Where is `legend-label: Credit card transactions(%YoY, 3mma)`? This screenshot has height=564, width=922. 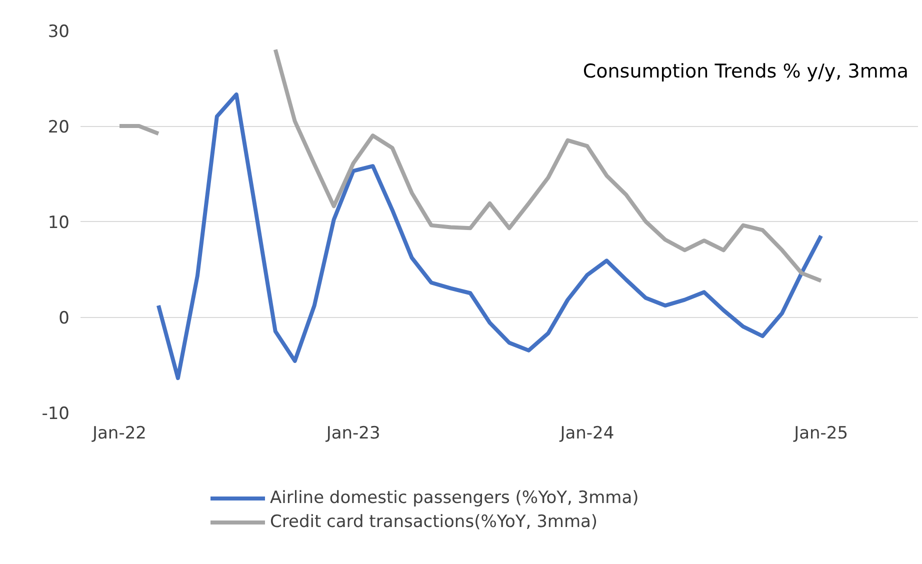
legend-label: Credit card transactions(%YoY, 3mma) is located at coordinates (434, 522).